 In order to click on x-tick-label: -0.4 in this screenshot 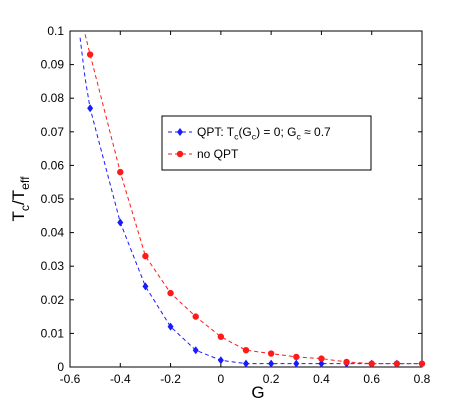, I will do `click(120, 379)`.